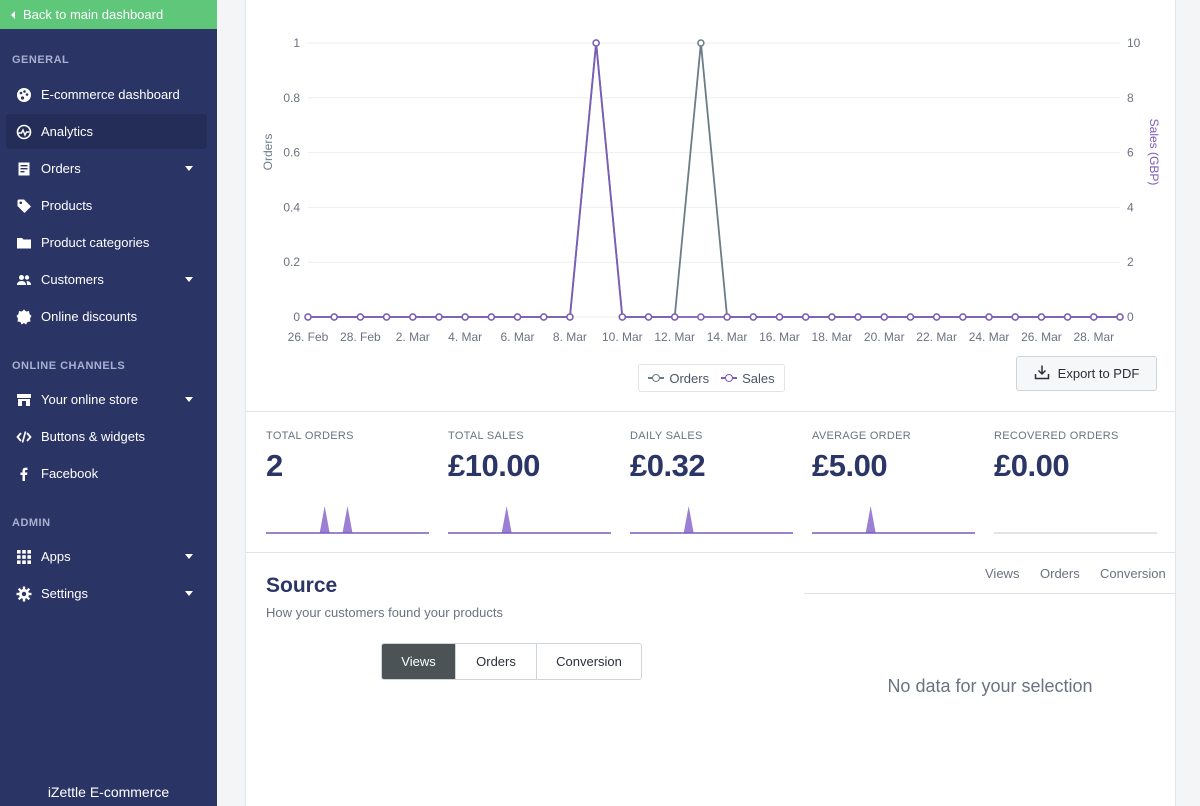 Image resolution: width=1200 pixels, height=806 pixels. Describe the element at coordinates (990, 686) in the screenshot. I see `empty-state-message: No data for your selection` at that location.